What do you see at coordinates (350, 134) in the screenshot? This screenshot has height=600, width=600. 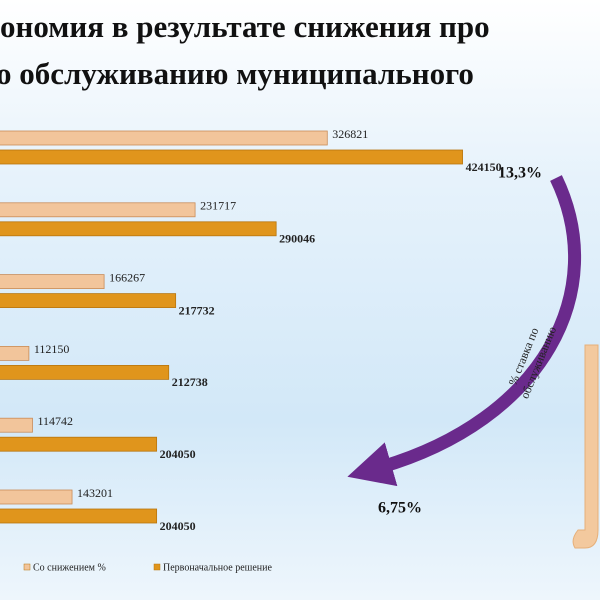 I see `value-label: 326821` at bounding box center [350, 134].